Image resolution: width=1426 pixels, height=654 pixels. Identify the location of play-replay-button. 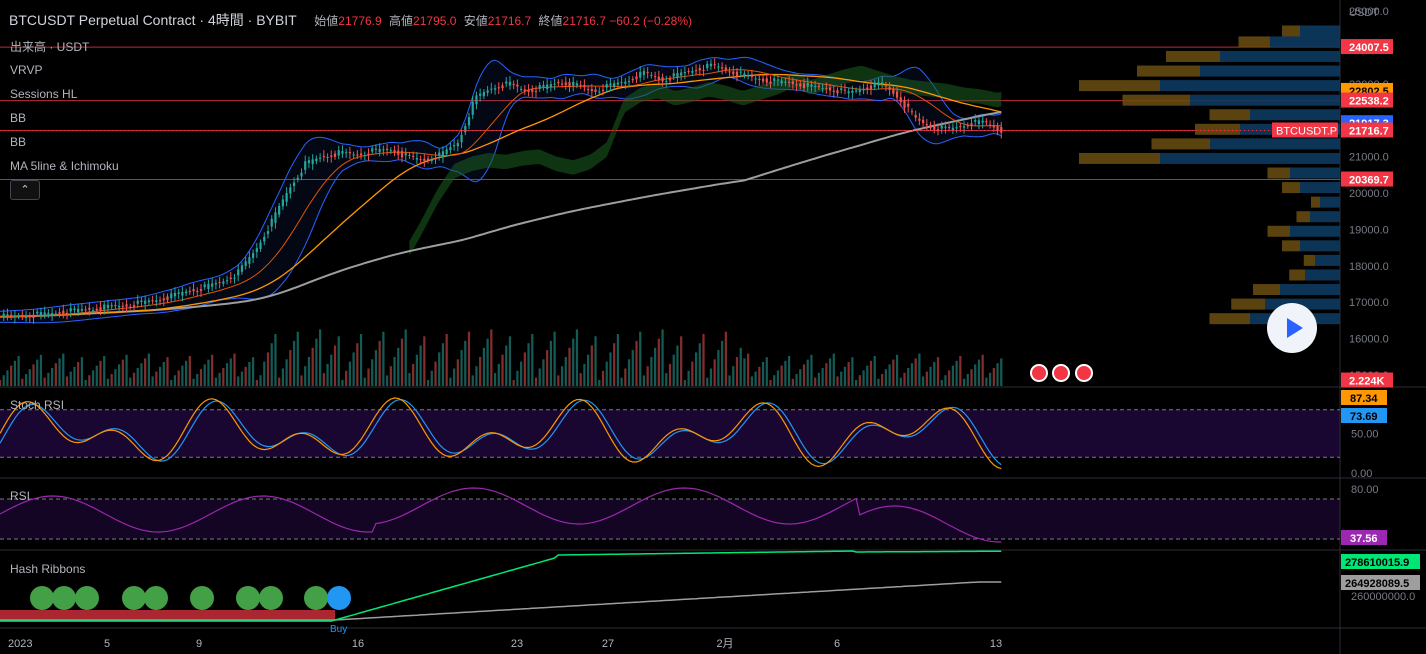
(1292, 328).